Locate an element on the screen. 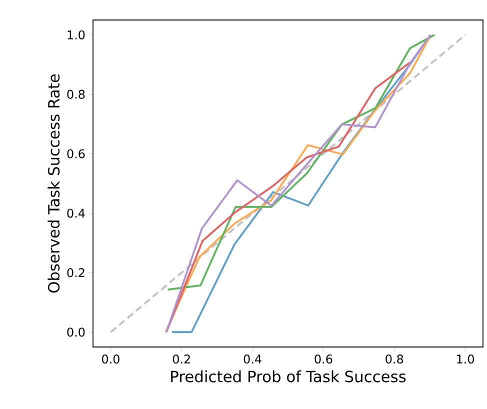 Image resolution: width=487 pixels, height=409 pixels. x-tick-label: 0.4 is located at coordinates (253, 359).